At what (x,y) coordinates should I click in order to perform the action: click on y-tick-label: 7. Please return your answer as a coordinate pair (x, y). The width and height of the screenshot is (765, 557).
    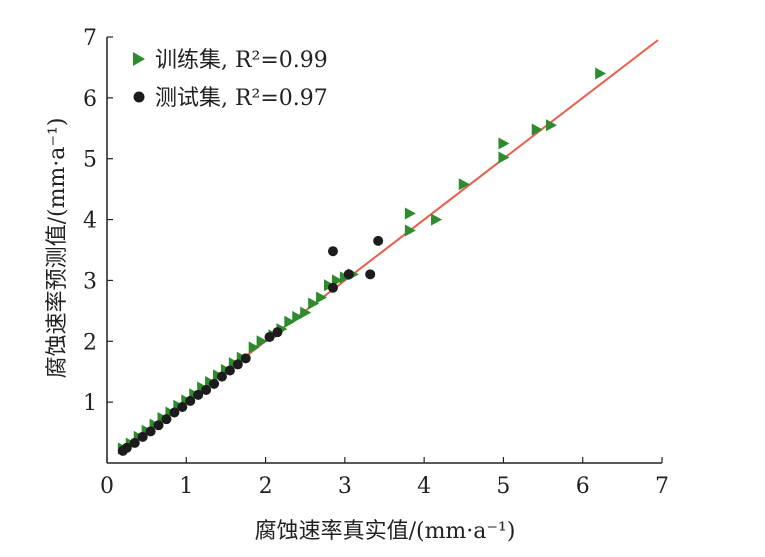
    Looking at the image, I should click on (90, 38).